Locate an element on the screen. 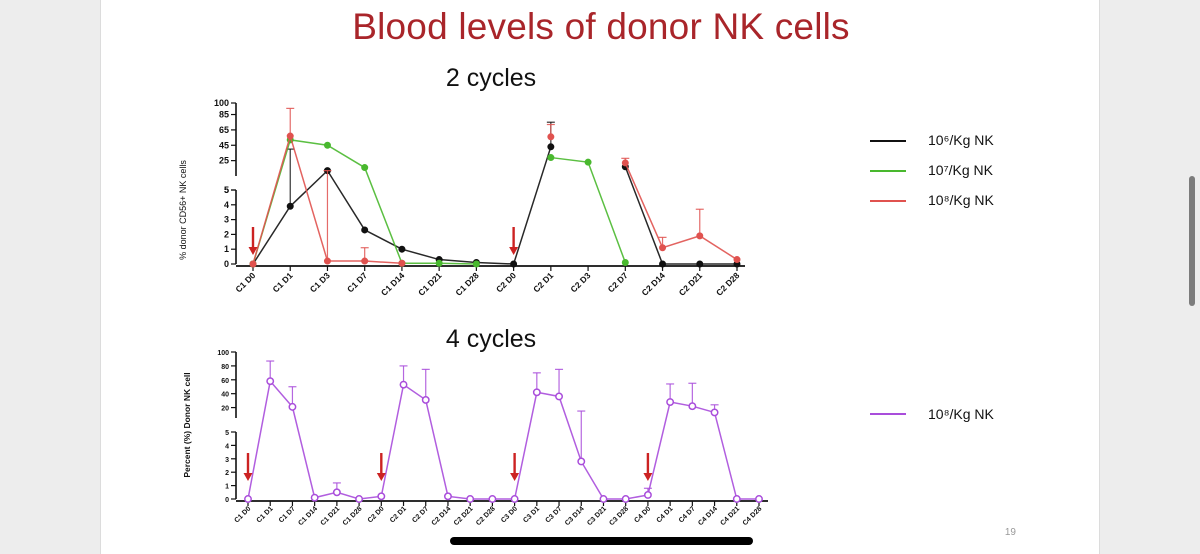 The image size is (1200, 554). y-tick-label: 4 is located at coordinates (226, 205).